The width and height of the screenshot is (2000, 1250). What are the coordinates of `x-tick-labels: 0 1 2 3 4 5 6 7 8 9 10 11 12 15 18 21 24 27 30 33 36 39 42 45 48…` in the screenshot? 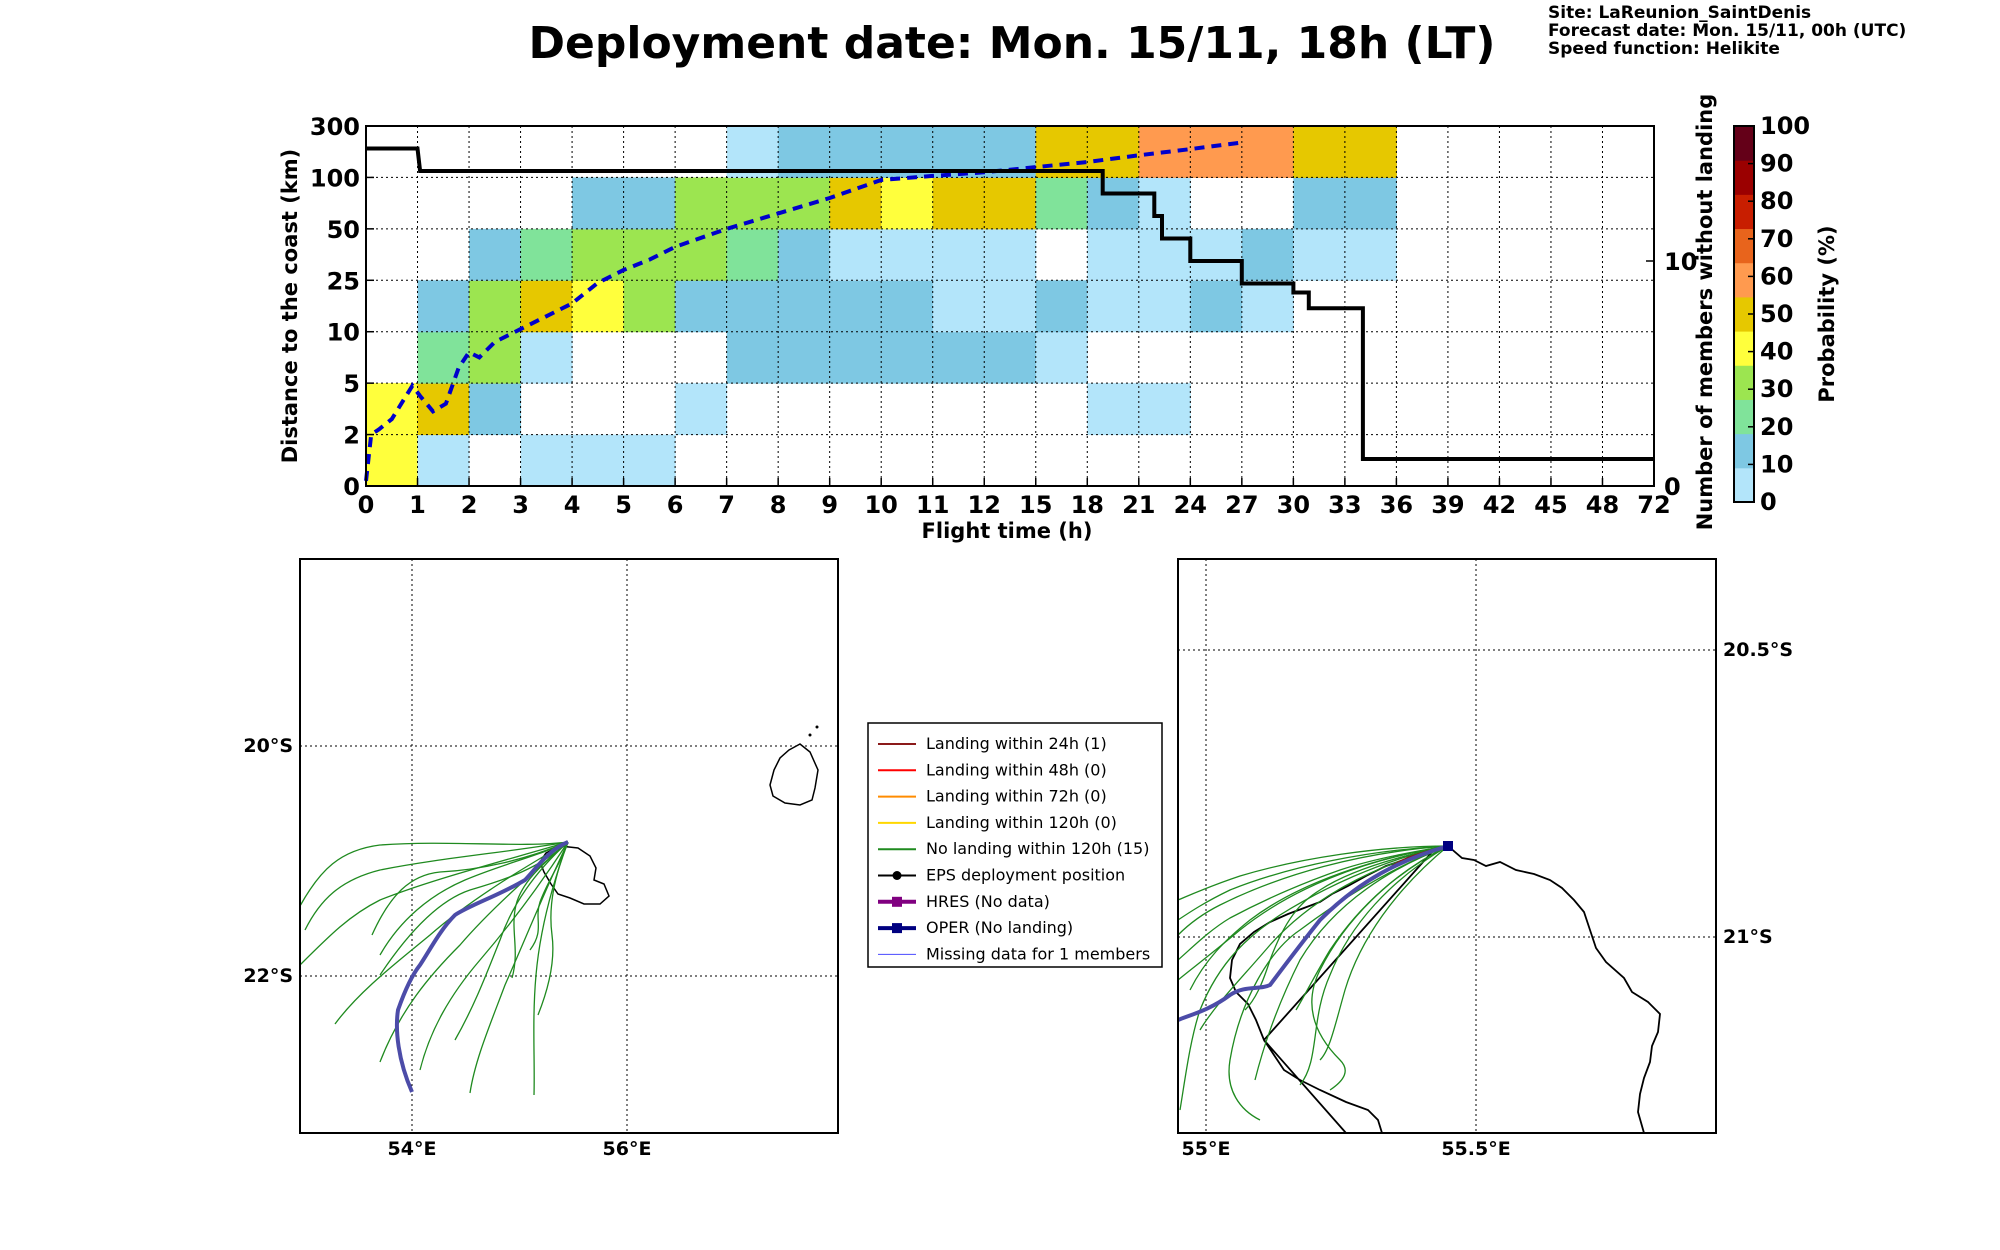 It's located at (1014, 498).